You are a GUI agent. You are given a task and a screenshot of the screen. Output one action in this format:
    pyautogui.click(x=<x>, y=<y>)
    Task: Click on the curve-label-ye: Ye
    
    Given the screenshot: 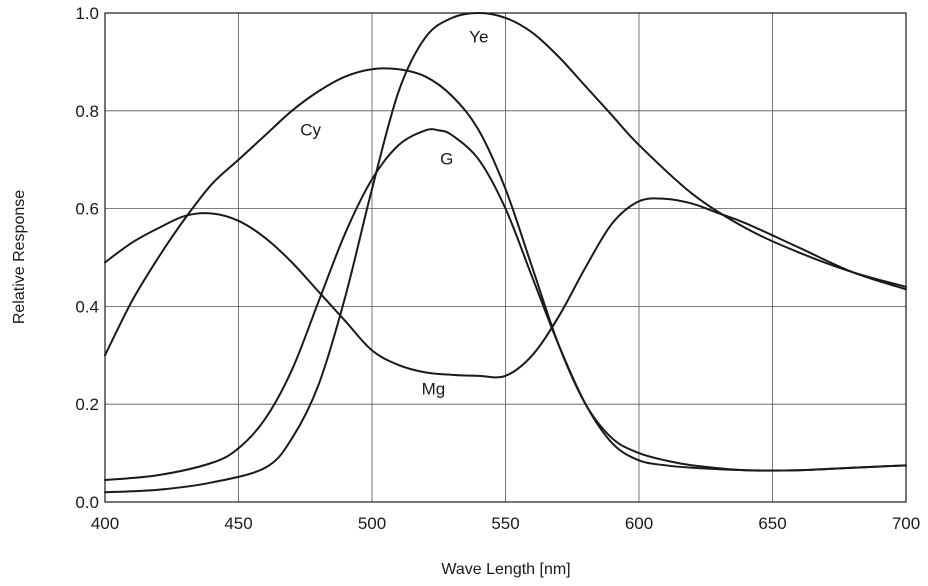 What is the action you would take?
    pyautogui.click(x=478, y=36)
    